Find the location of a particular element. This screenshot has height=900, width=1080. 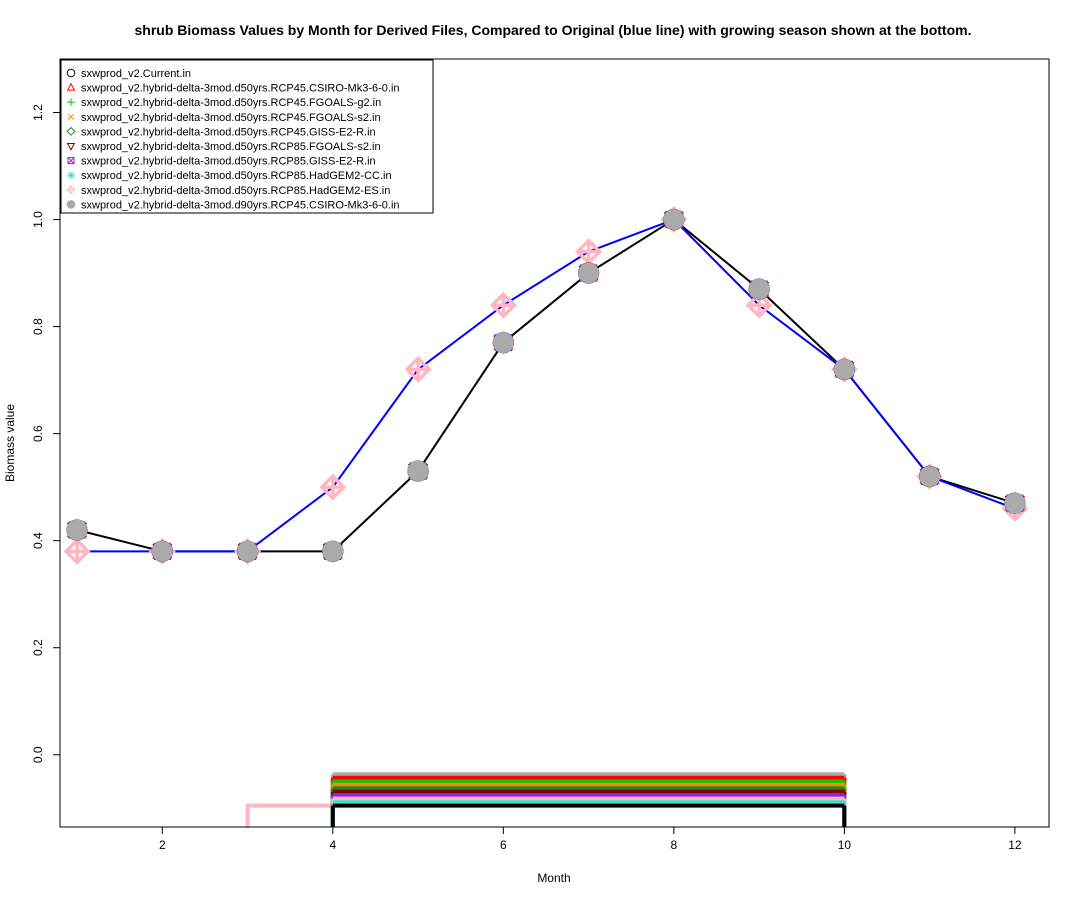

x-tick-label: 12 is located at coordinates (1015, 845).